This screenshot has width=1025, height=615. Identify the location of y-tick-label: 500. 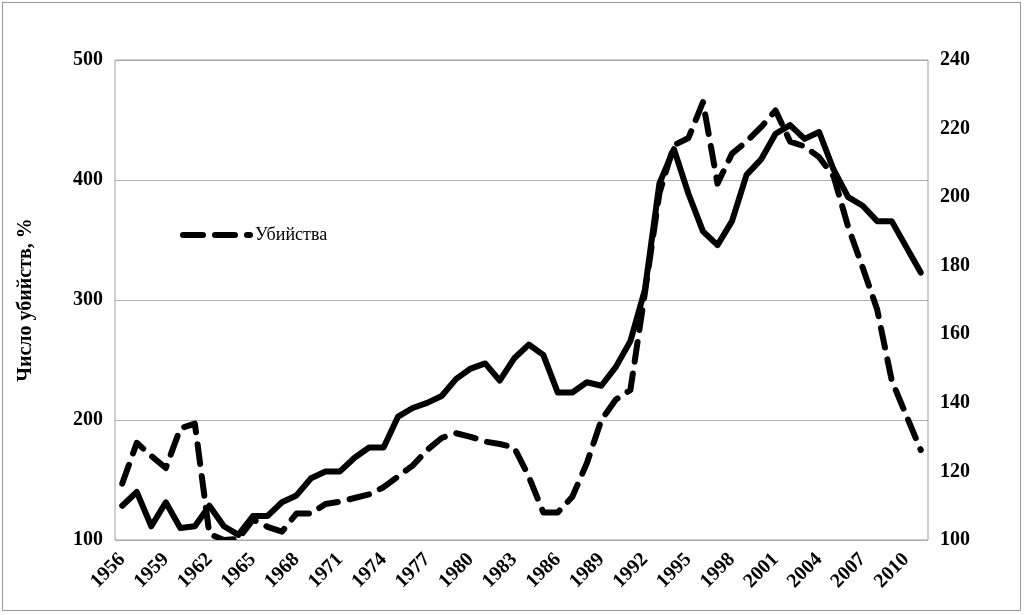
(88, 58).